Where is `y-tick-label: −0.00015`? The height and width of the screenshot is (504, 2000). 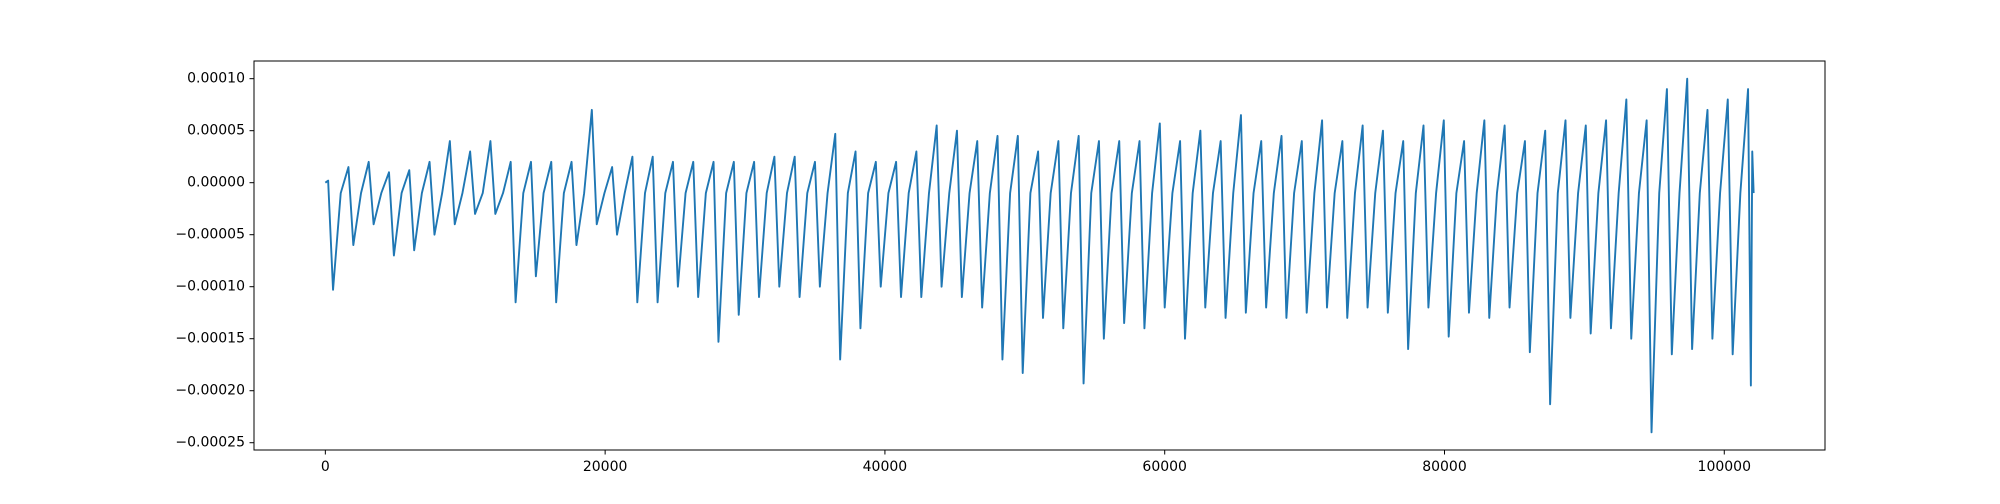 y-tick-label: −0.00015 is located at coordinates (210, 339).